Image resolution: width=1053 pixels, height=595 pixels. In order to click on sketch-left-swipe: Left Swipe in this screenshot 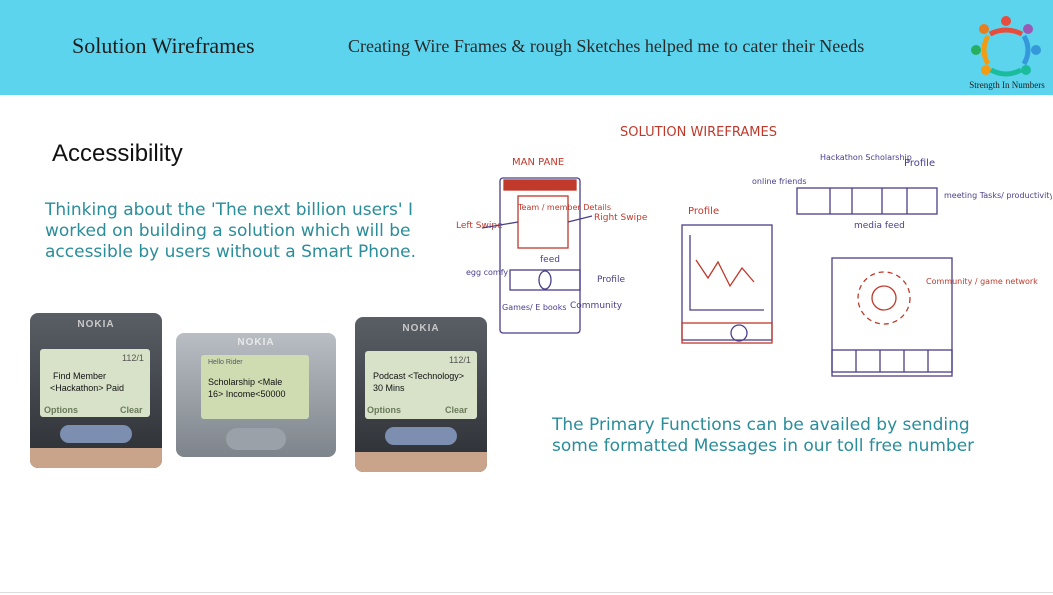, I will do `click(479, 226)`.